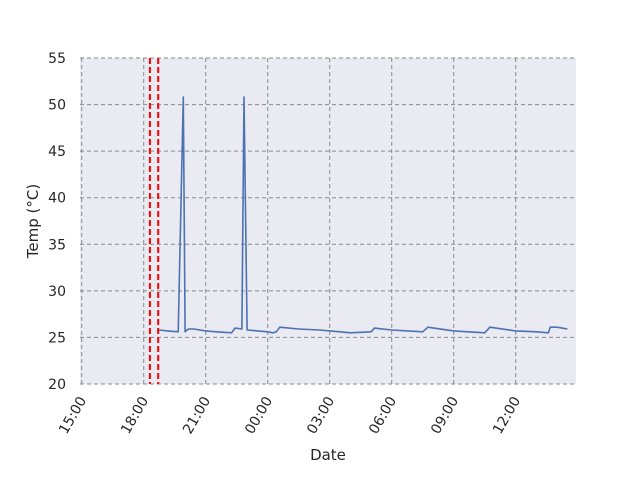 The image size is (640, 480). Describe the element at coordinates (57, 385) in the screenshot. I see `y-tick-label: 20` at that location.